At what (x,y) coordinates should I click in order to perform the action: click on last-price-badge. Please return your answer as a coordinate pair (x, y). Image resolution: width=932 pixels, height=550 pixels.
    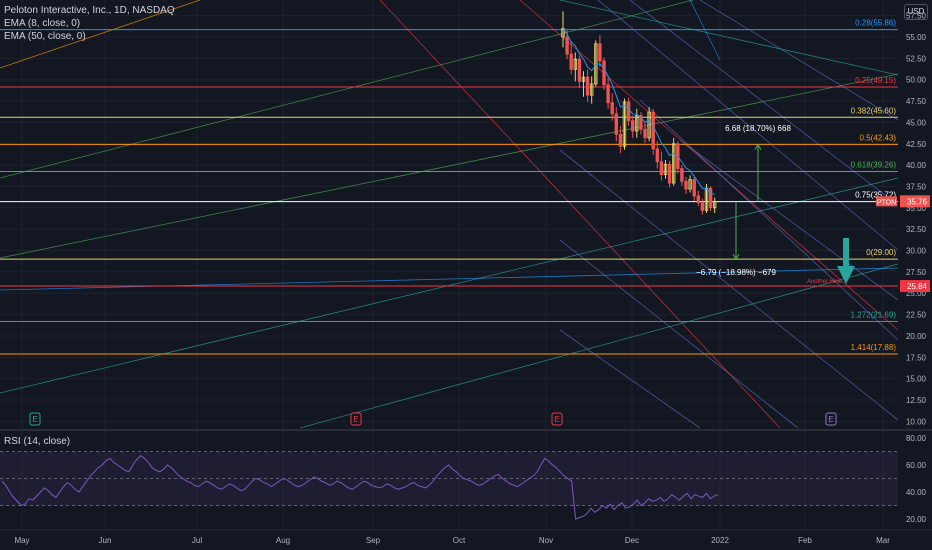
    Looking at the image, I should click on (915, 201).